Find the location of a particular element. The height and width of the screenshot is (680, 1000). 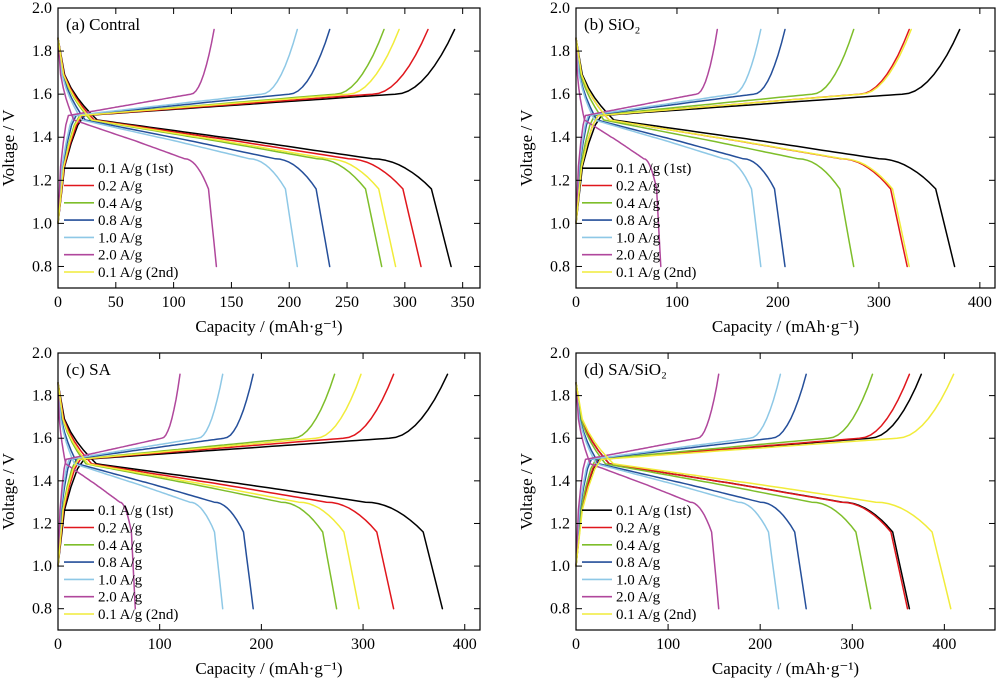

panel-title: (a) Contral is located at coordinates (103, 24).